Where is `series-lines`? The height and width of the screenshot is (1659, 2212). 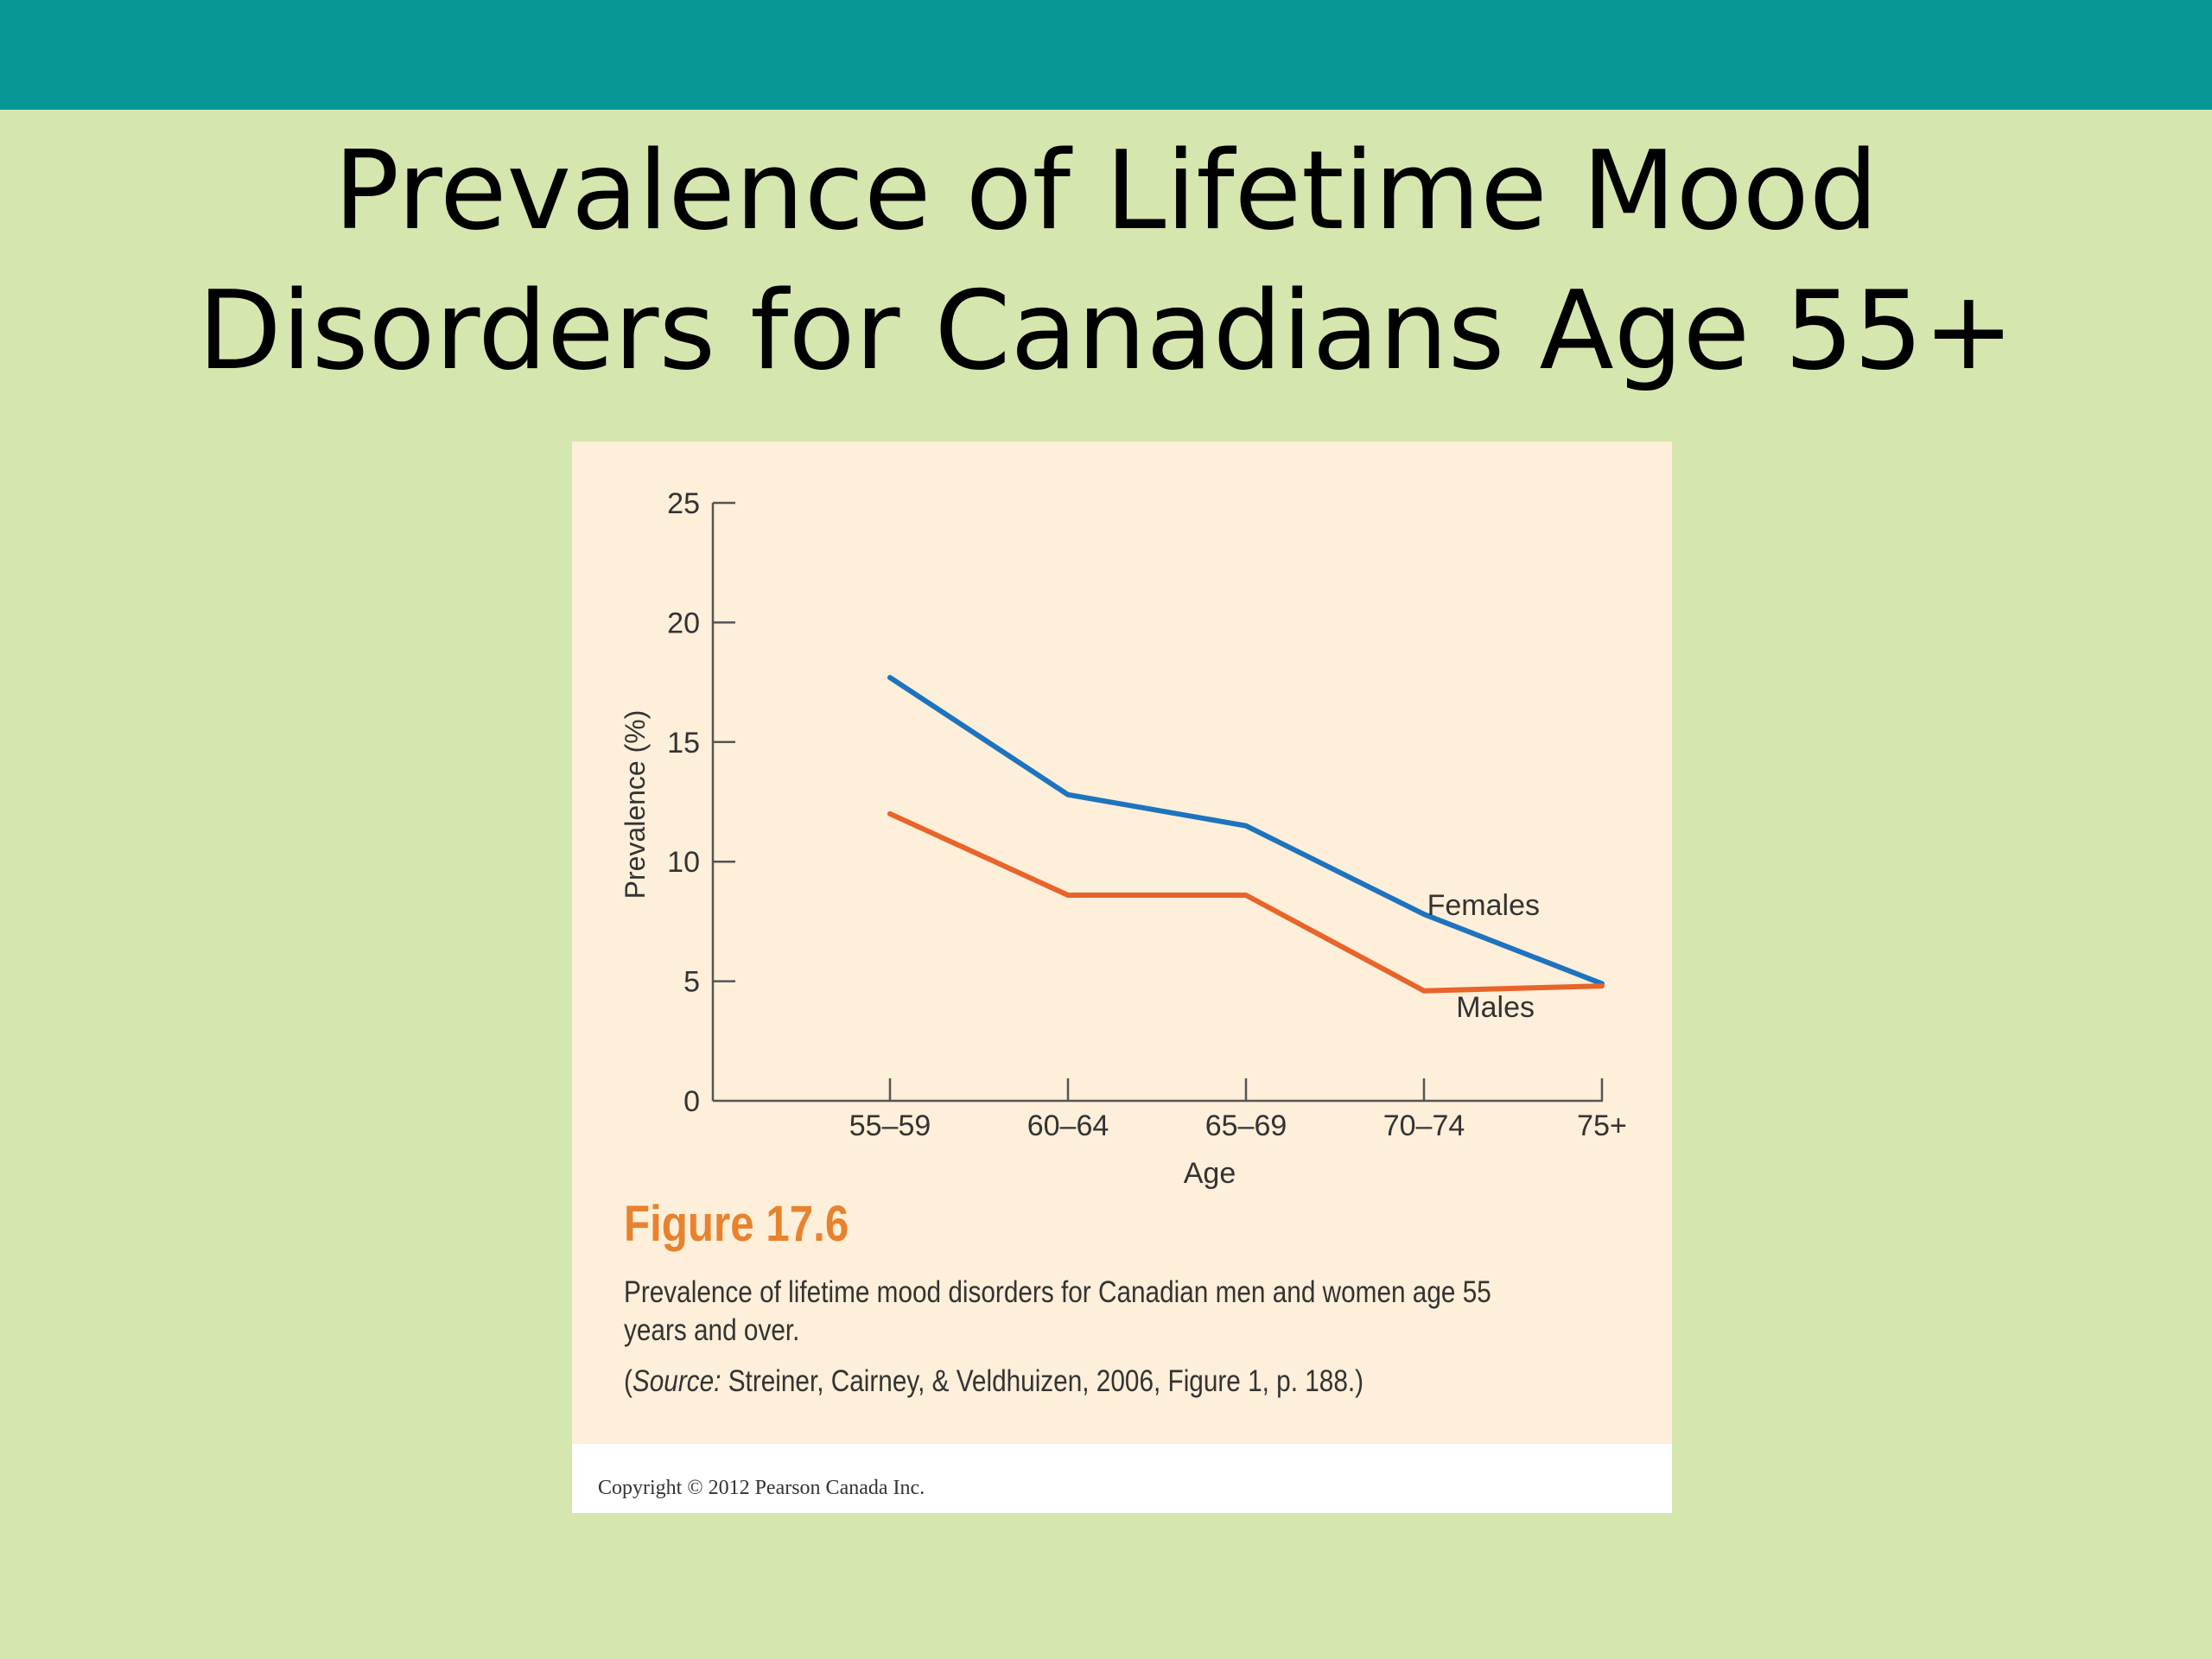 series-lines is located at coordinates (1246, 834).